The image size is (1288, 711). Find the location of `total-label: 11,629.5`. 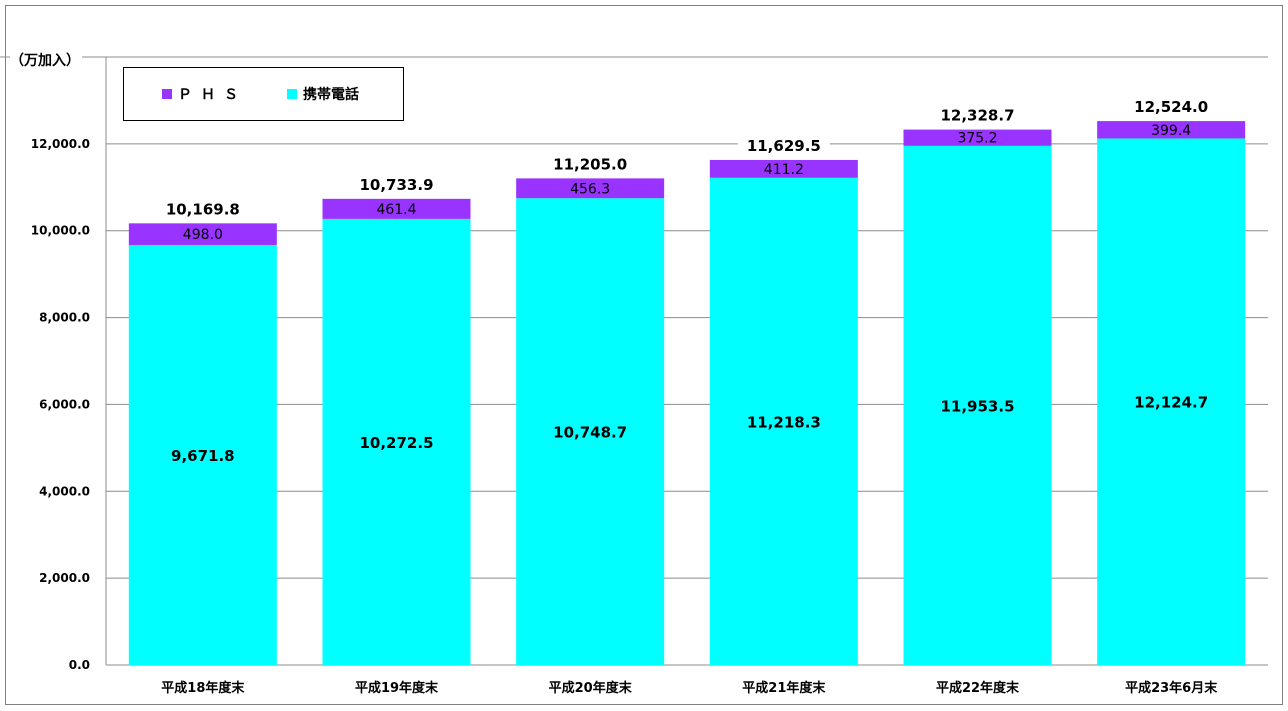

total-label: 11,629.5 is located at coordinates (784, 146).